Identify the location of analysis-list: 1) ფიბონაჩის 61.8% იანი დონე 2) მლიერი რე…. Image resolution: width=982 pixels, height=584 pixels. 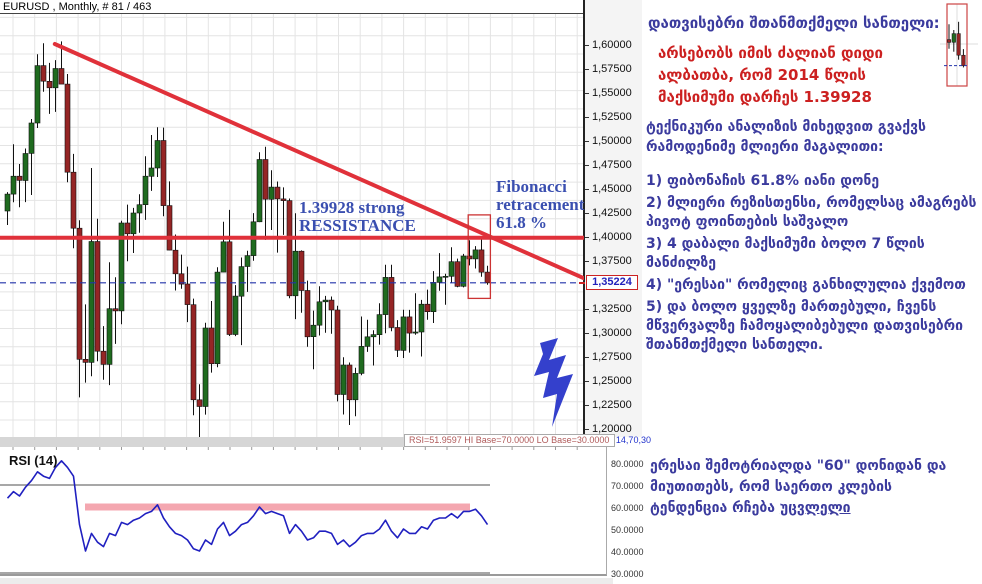
(813, 265).